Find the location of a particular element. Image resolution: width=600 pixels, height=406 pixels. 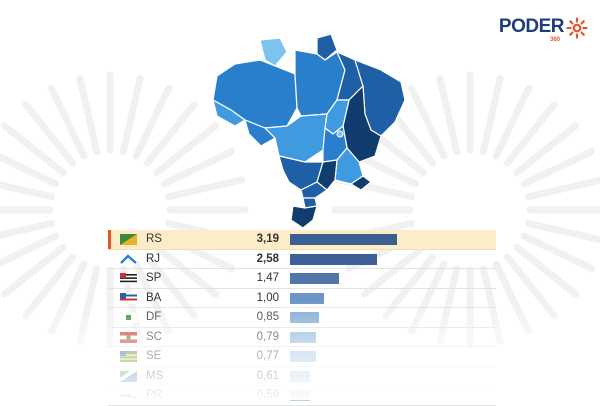

value-label: 2,58 is located at coordinates (267, 258).